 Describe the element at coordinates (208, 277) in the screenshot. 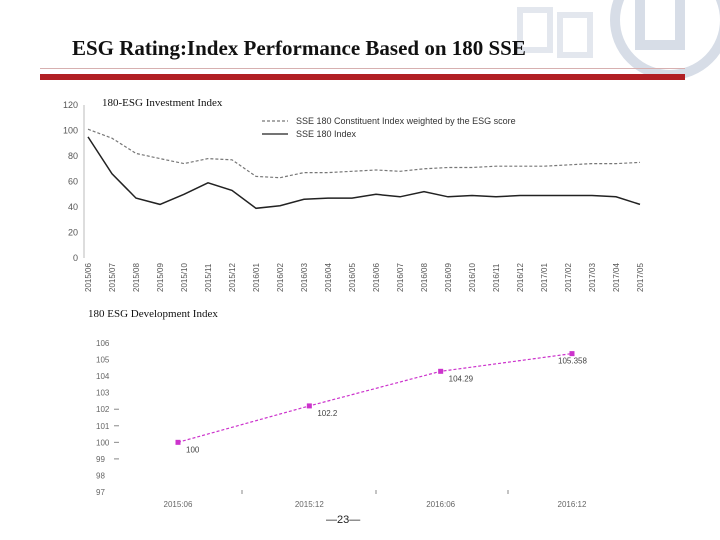

I see `x-tick-label: 2015/11` at that location.